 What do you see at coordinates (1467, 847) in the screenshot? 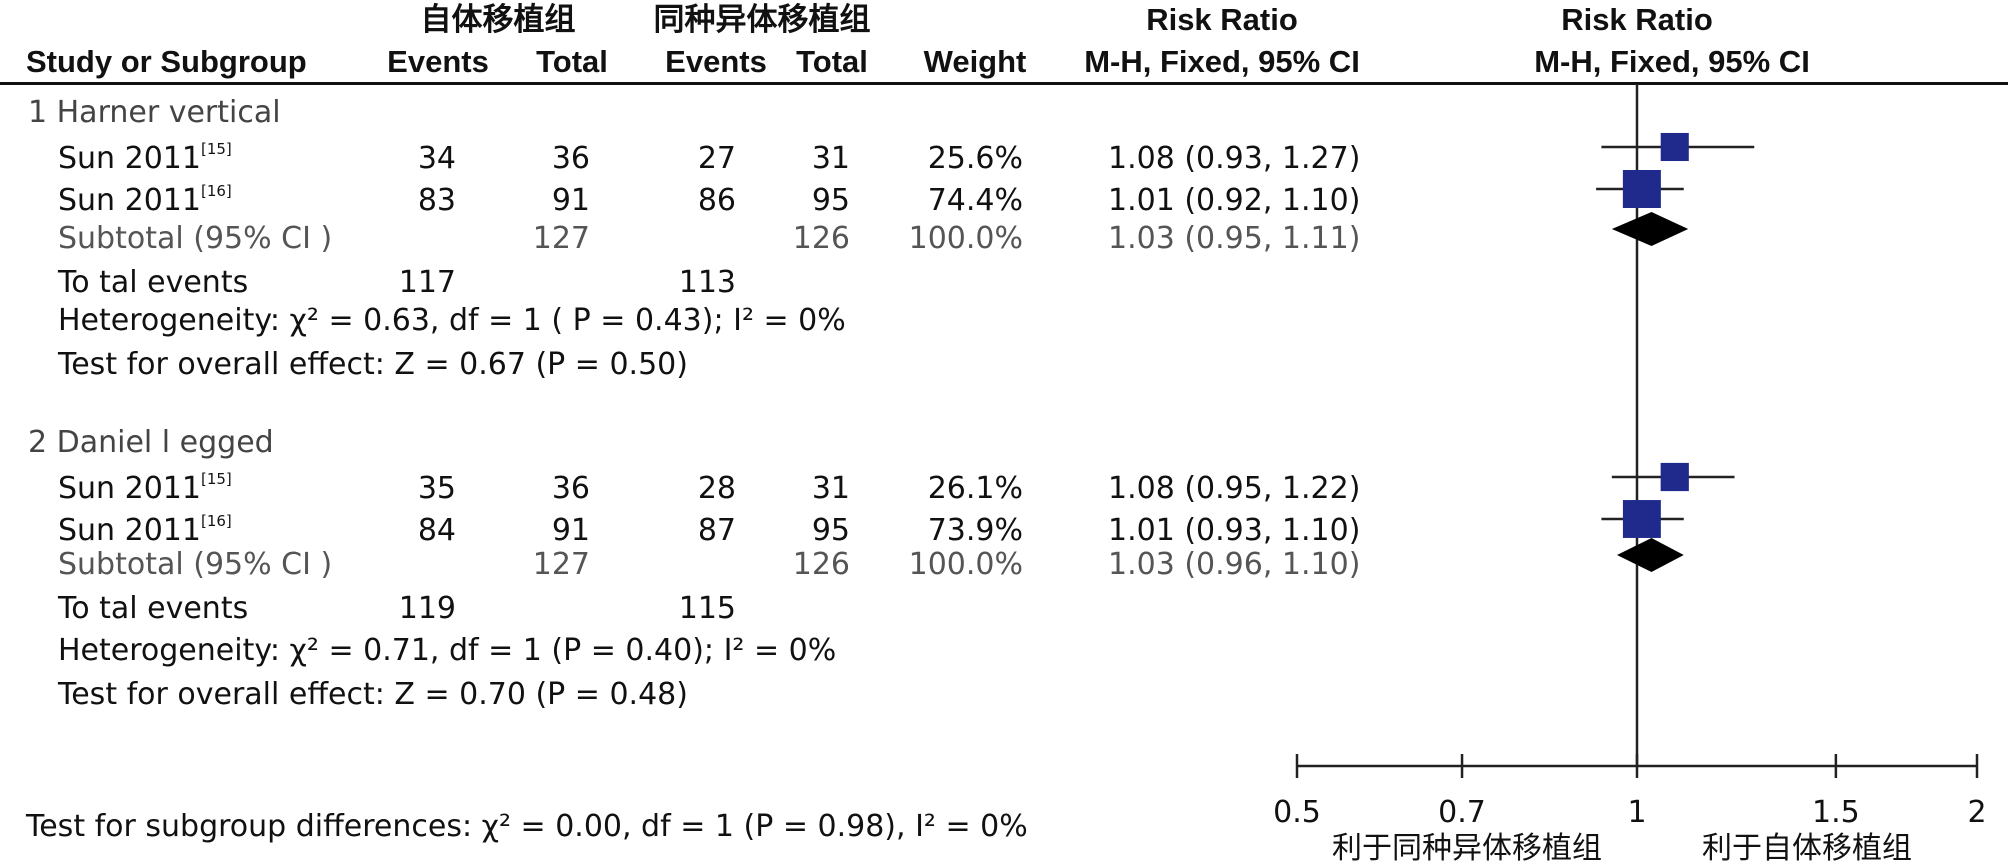
I see `left-caption: 利于同种异体移植组` at bounding box center [1467, 847].